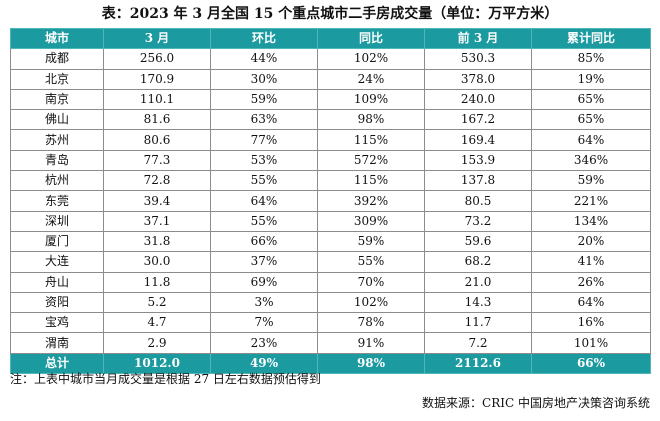 The height and width of the screenshot is (421, 660). Describe the element at coordinates (57, 120) in the screenshot. I see `cell-city: 佛山` at that location.